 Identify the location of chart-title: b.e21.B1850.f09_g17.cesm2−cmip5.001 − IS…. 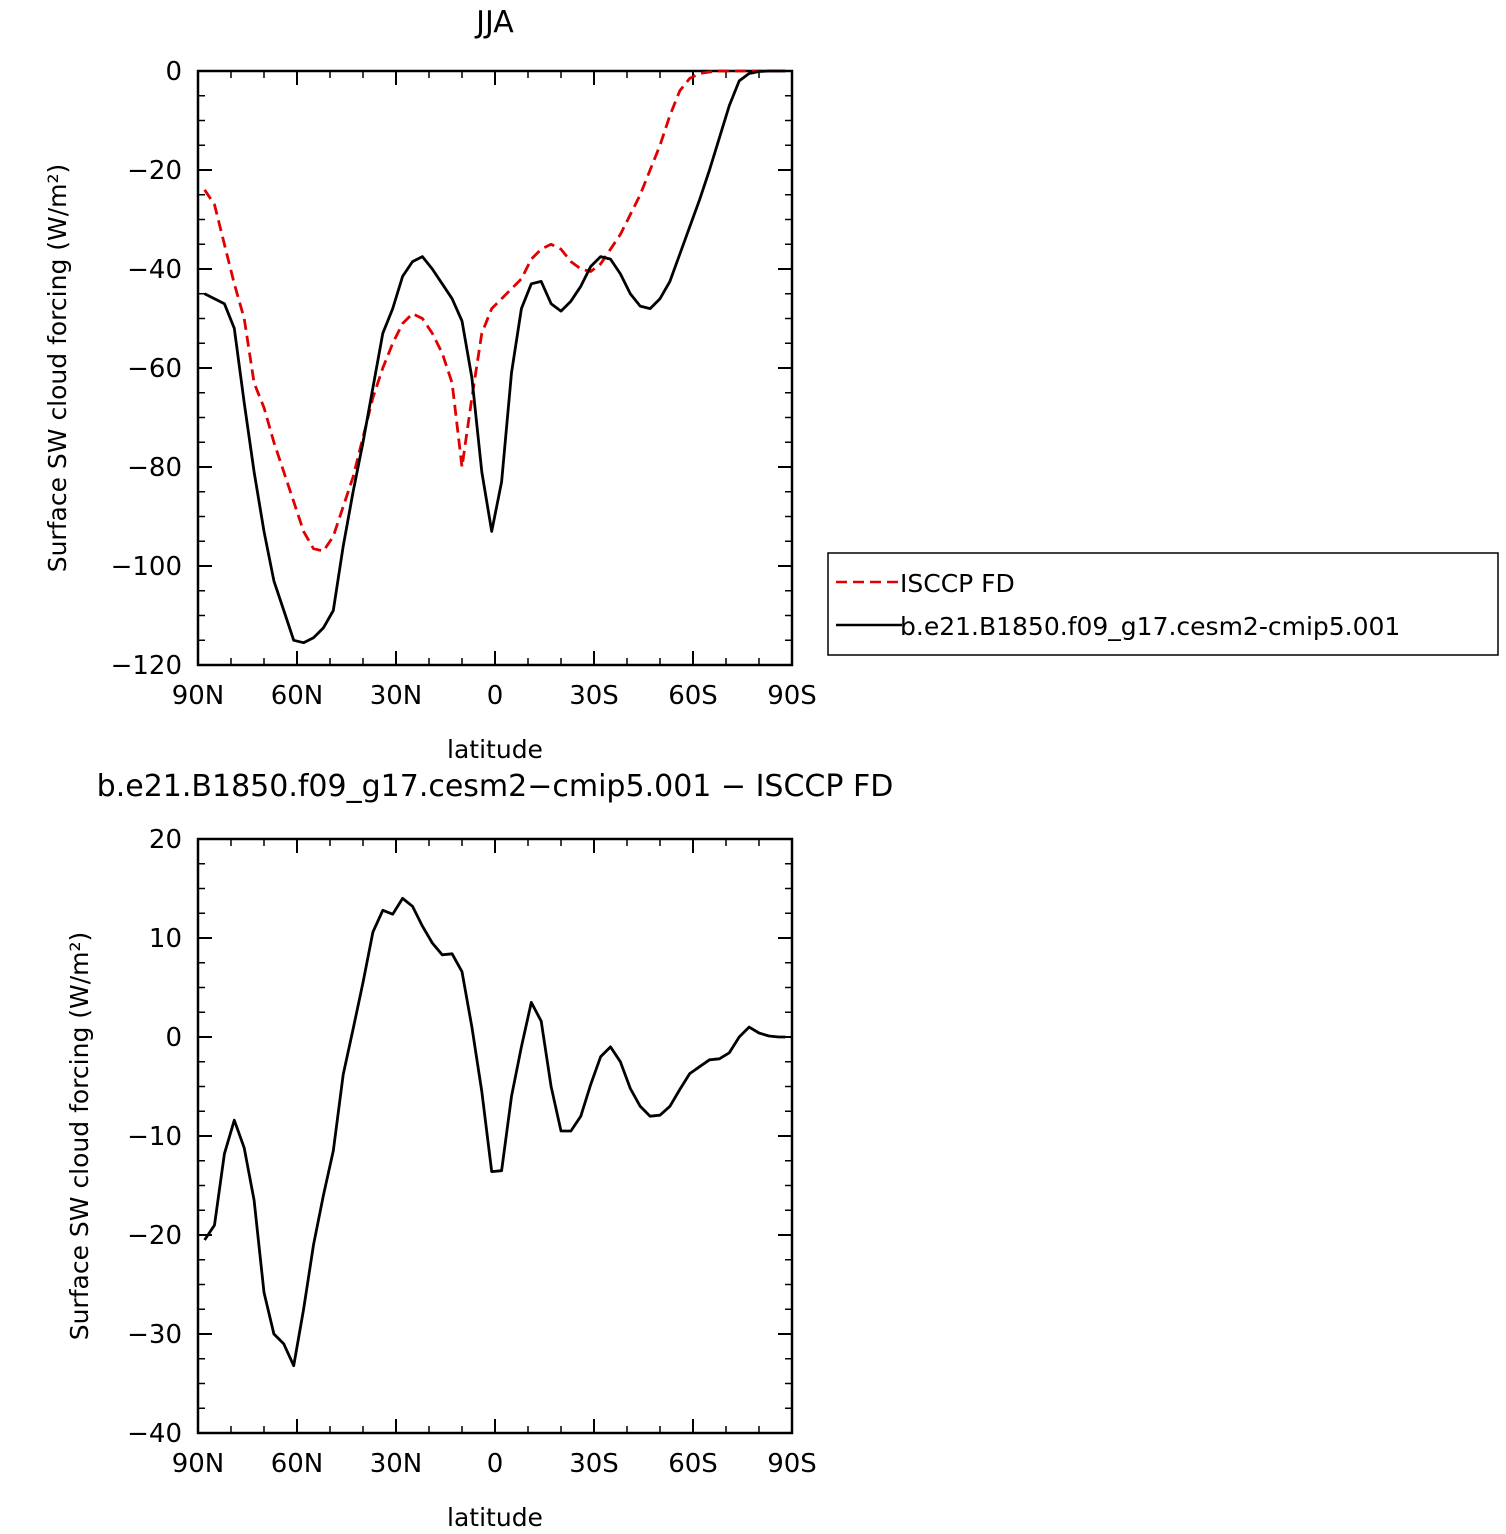
(495, 786).